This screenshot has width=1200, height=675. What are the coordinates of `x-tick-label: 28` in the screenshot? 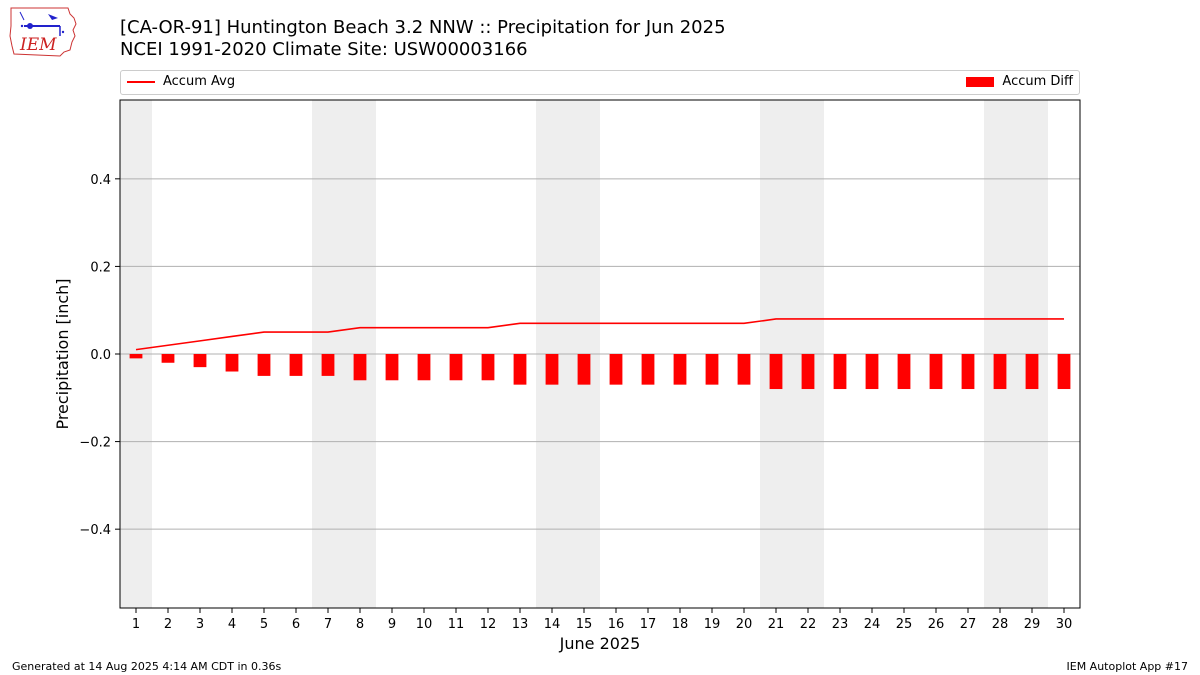 It's located at (1000, 624).